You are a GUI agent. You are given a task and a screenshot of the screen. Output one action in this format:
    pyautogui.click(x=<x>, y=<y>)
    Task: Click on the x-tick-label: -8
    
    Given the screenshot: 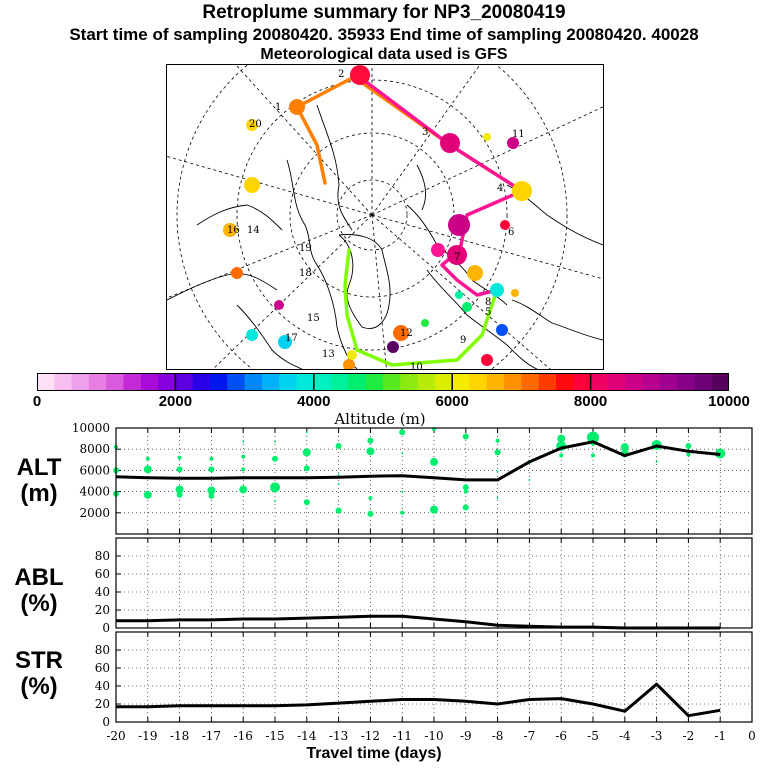 What is the action you would take?
    pyautogui.click(x=498, y=736)
    